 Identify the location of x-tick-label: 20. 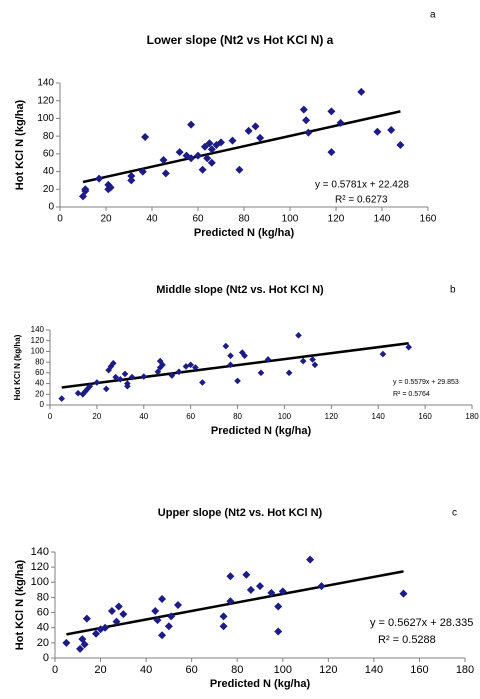
(100, 670).